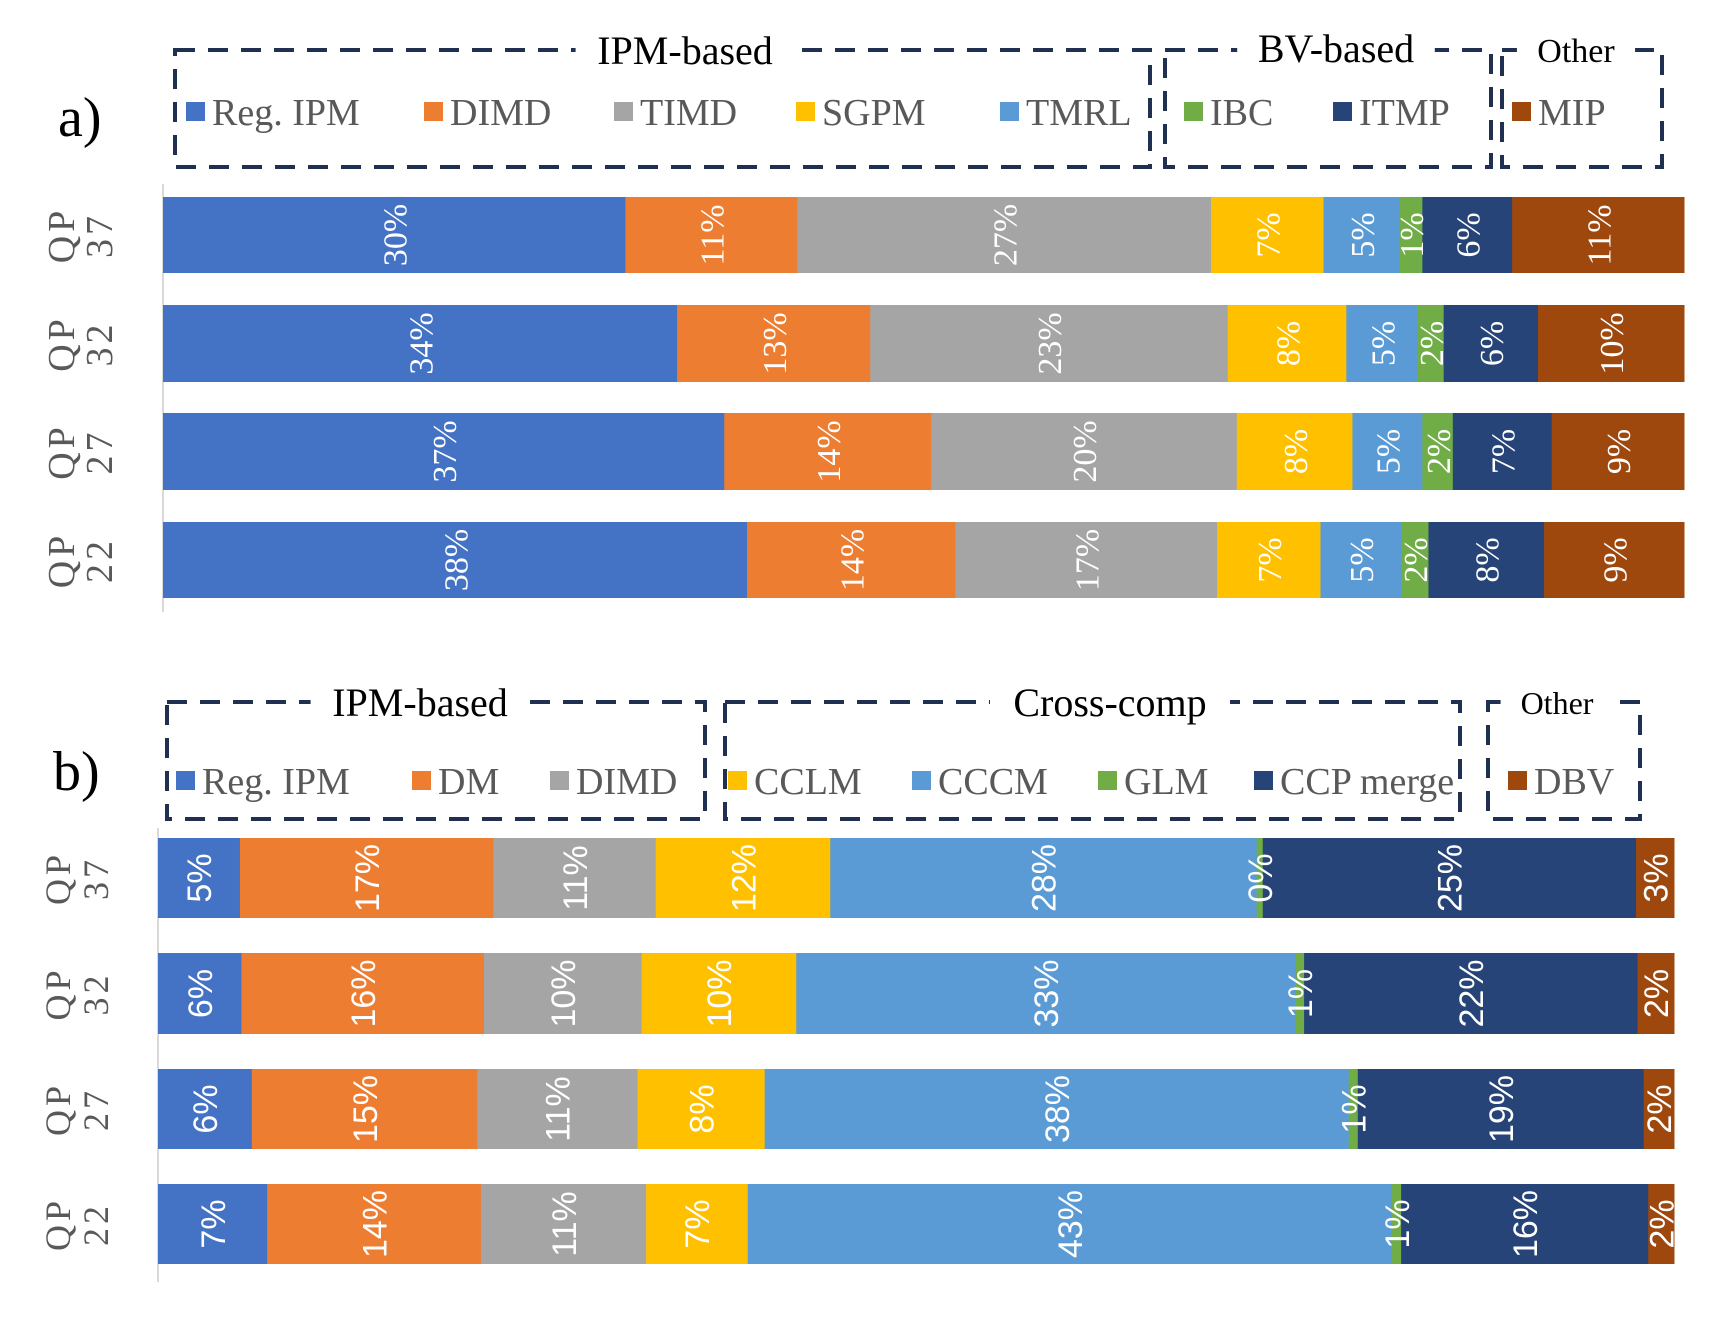 The image size is (1714, 1318). I want to click on bar-data-label: 9%, so click(1615, 559).